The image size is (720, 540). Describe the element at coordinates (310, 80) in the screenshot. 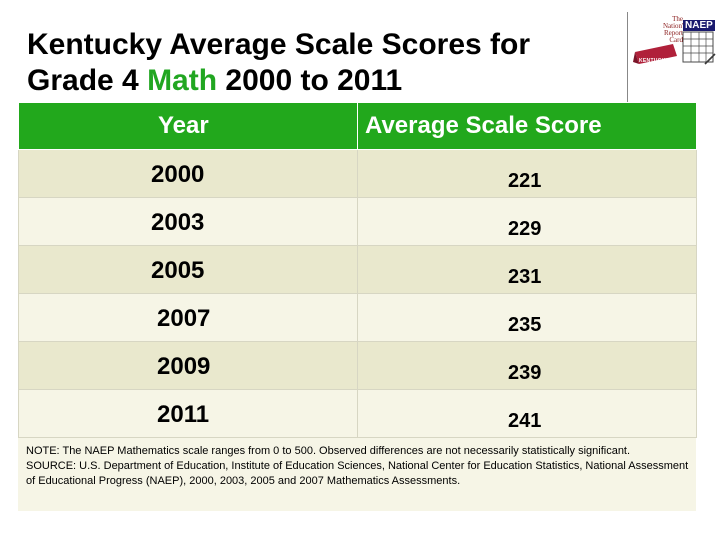

I see `title-line-2-suffix: 2000 to 2011` at that location.